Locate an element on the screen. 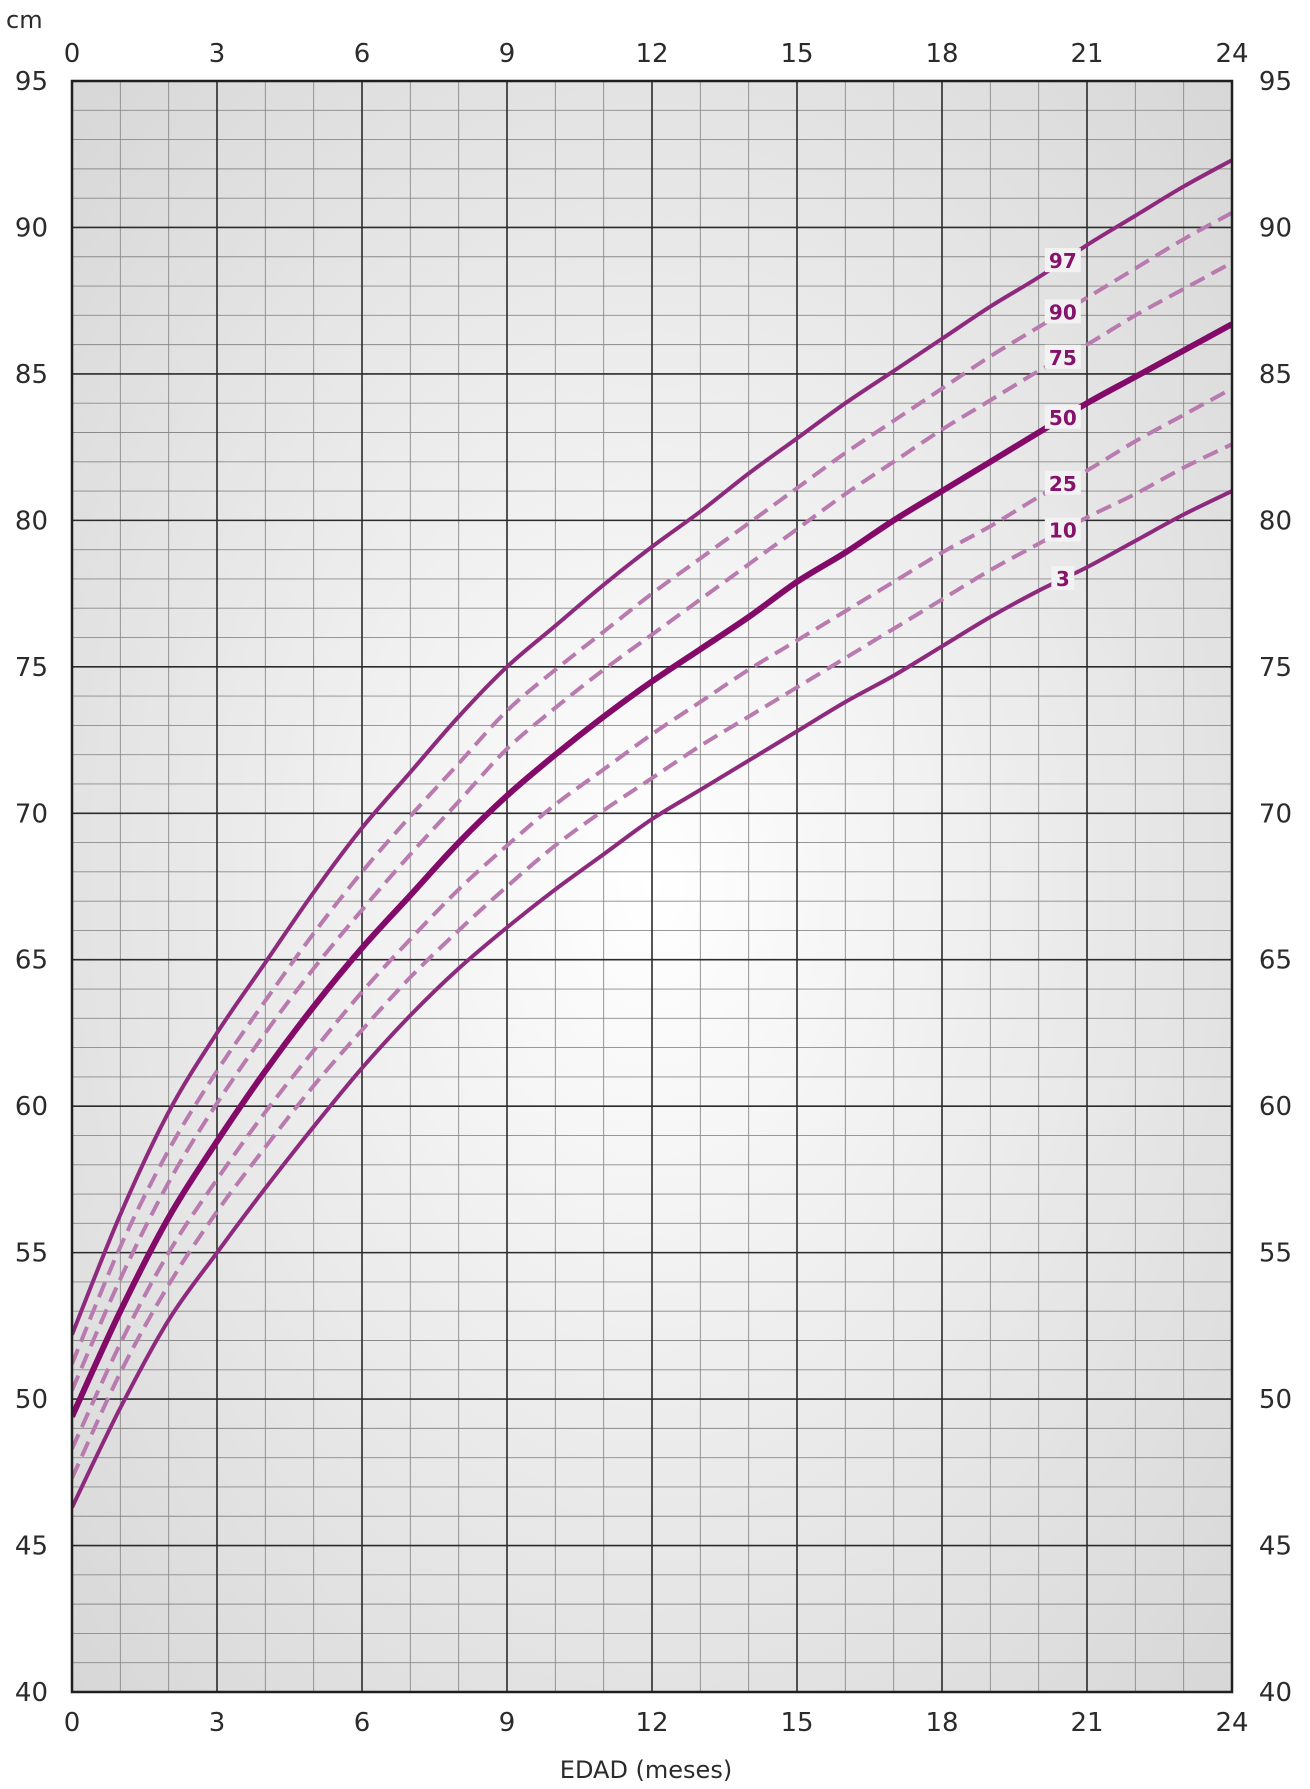 This screenshot has height=1789, width=1310. percentile-labels: 97 90 75 50 25 10 3 is located at coordinates (1062, 419).